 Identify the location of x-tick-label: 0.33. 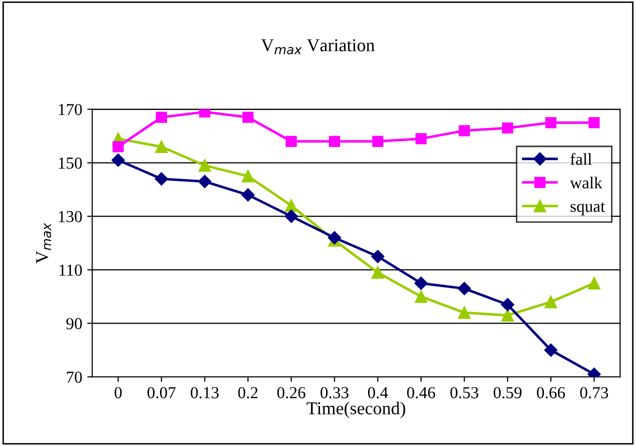
(334, 392).